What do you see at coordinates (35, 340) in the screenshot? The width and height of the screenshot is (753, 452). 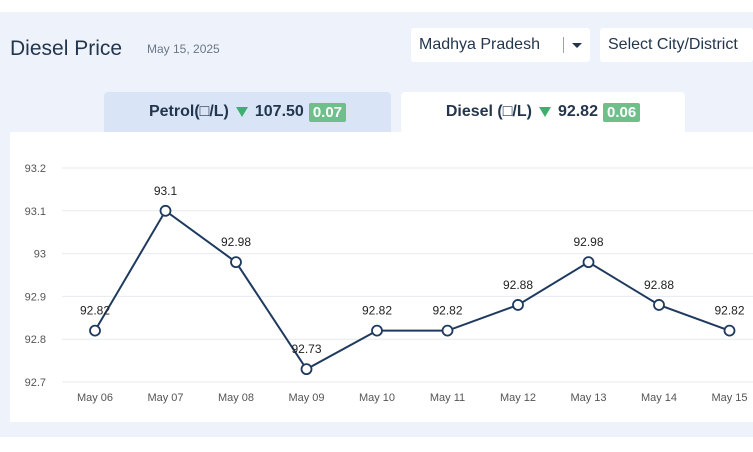 I see `y-tick-label: 92.8` at bounding box center [35, 340].